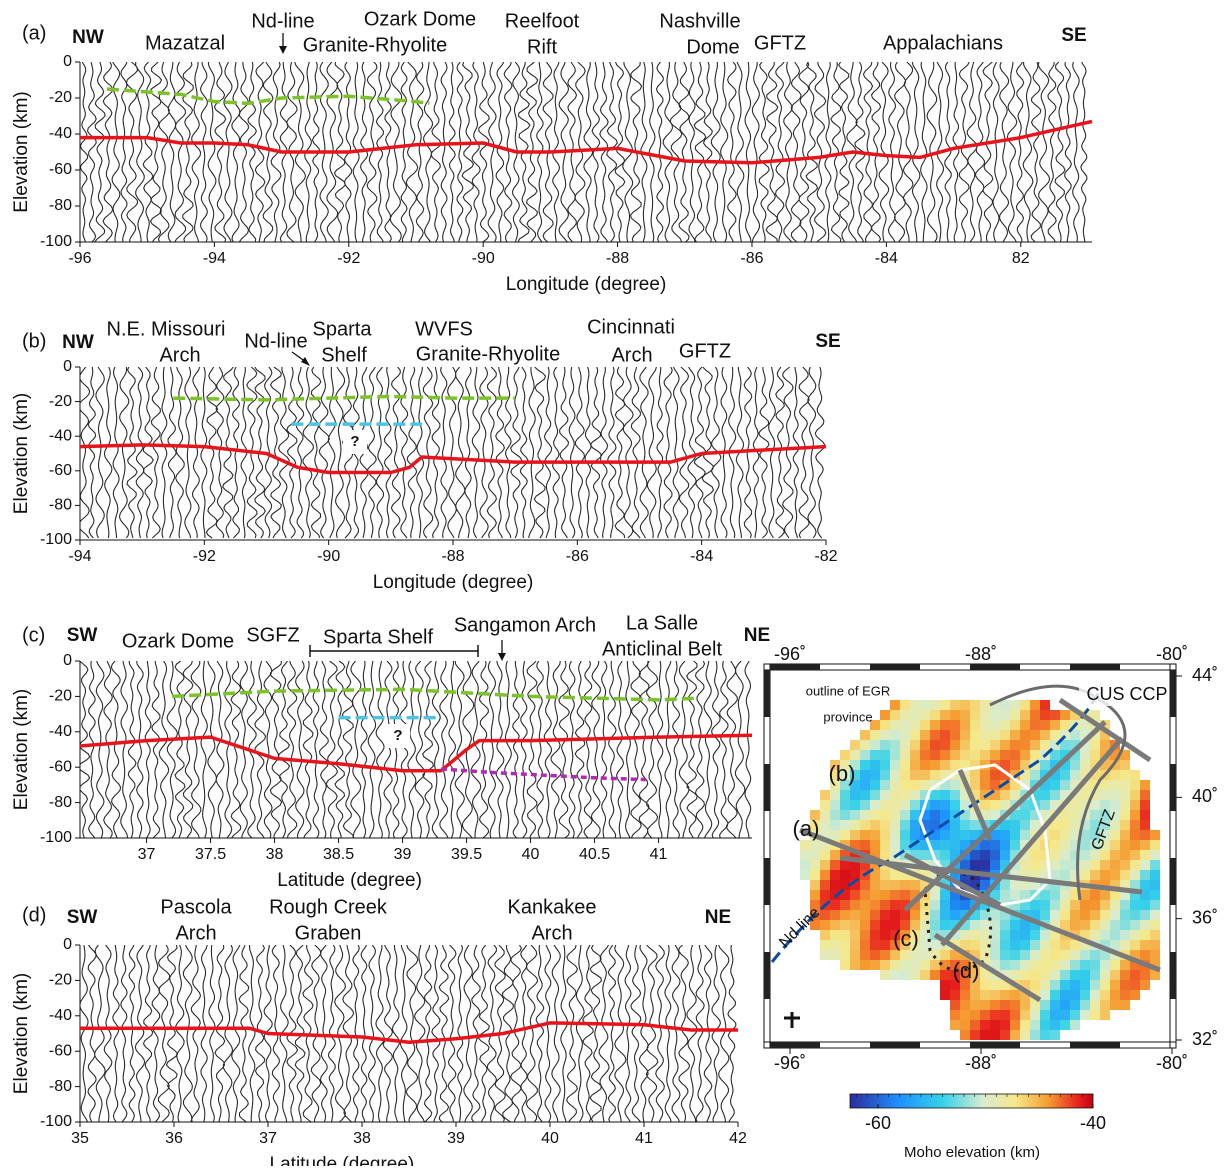 The image size is (1228, 1171). Describe the element at coordinates (662, 649) in the screenshot. I see `annotation: Anticlinal Belt` at that location.